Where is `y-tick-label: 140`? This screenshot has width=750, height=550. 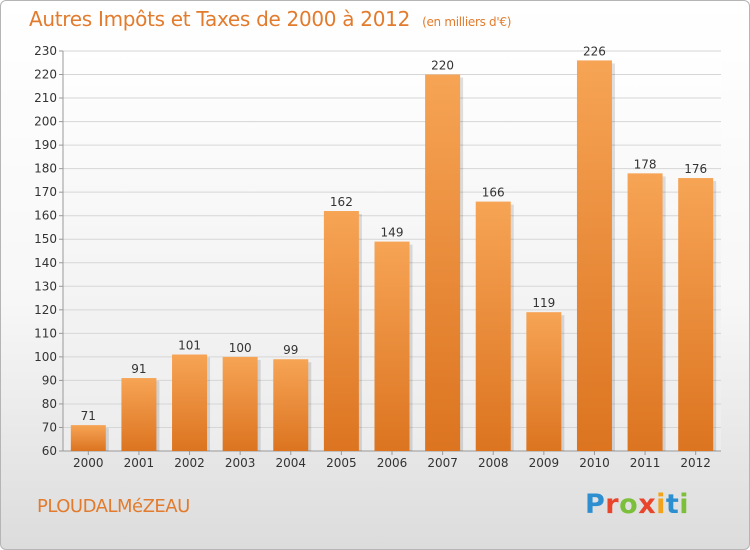
y-tick-label: 140 is located at coordinates (45, 263).